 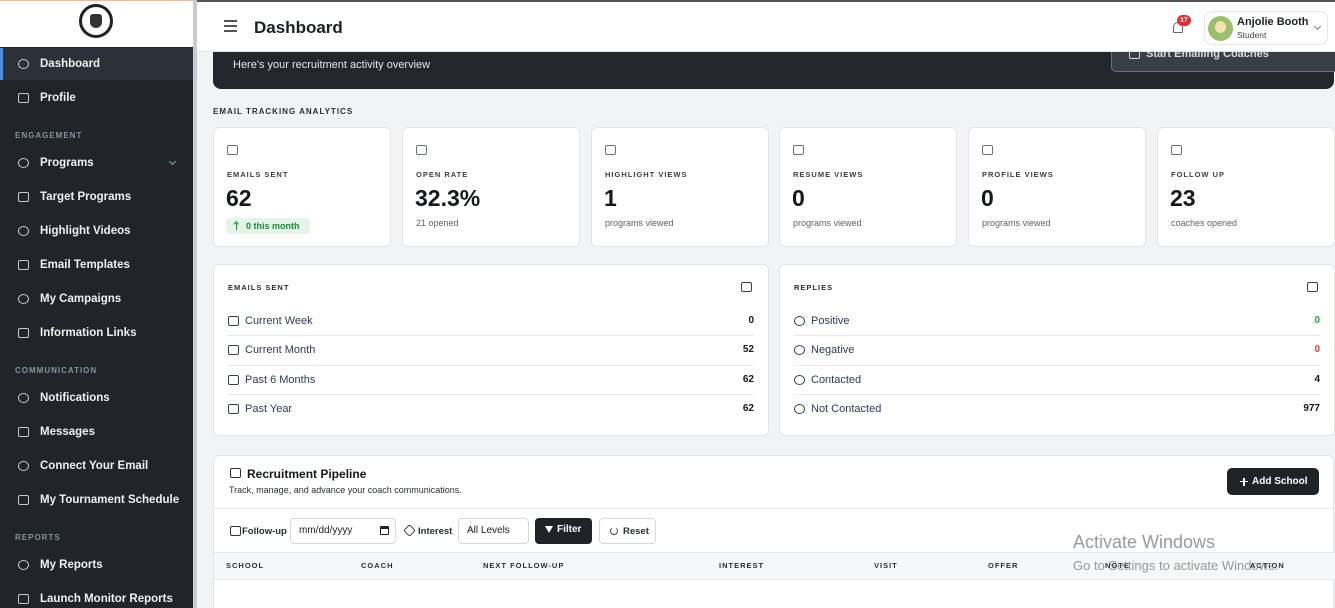 I want to click on stat-label: EMAILS SENT, so click(x=258, y=174).